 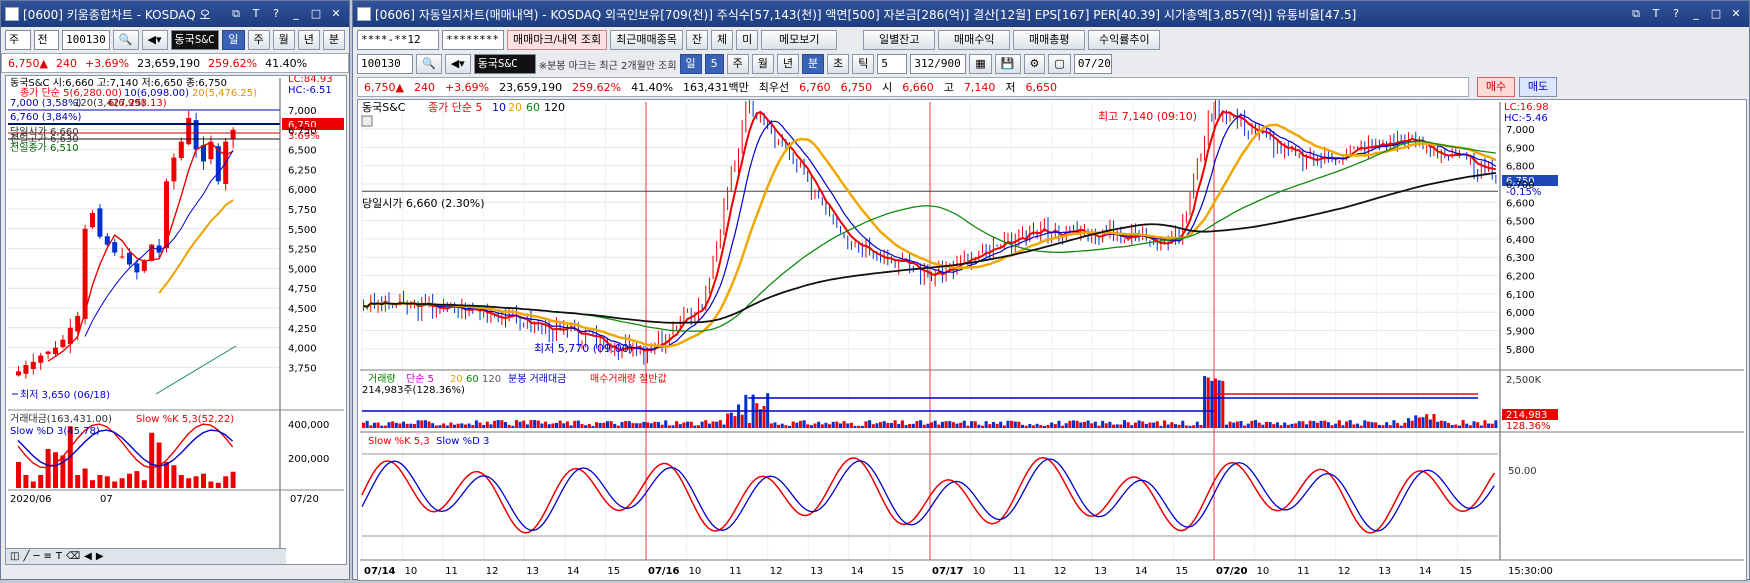 I want to click on return-trend-button: 수익률추이, so click(x=1124, y=40).